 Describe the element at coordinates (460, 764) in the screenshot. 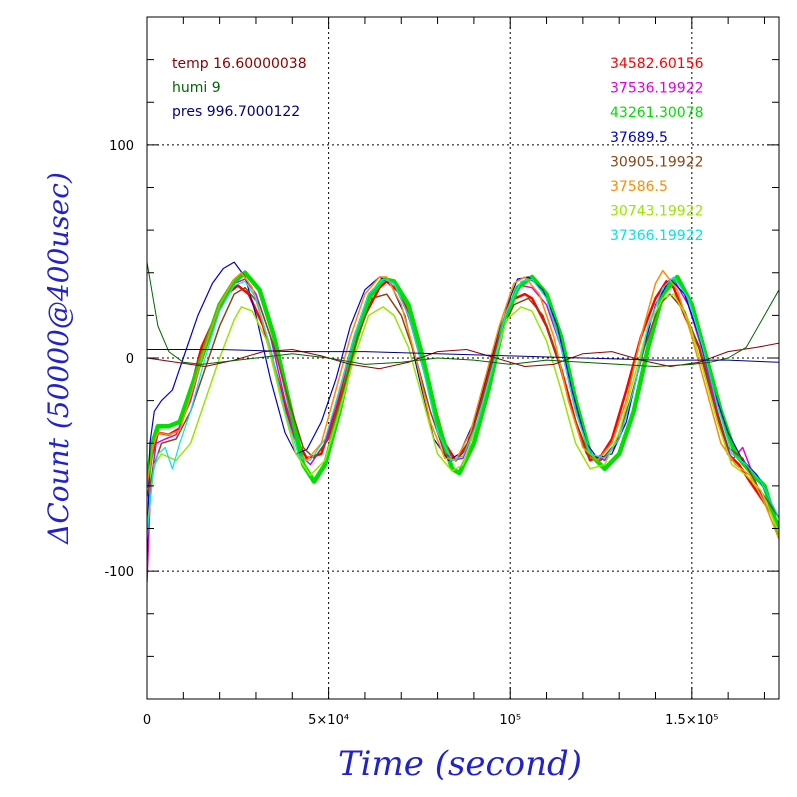

I see `x-axis-title: Time (second)` at that location.